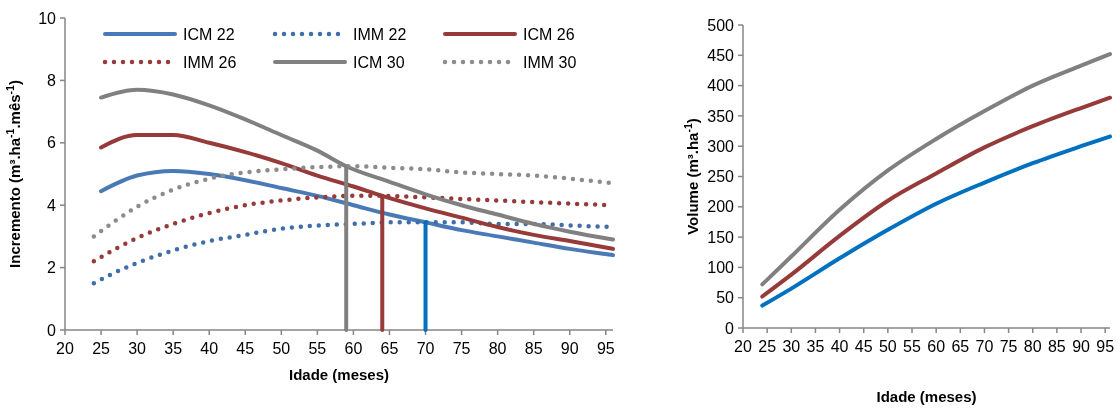  What do you see at coordinates (379, 62) in the screenshot?
I see `legend-label: ICM 30` at bounding box center [379, 62].